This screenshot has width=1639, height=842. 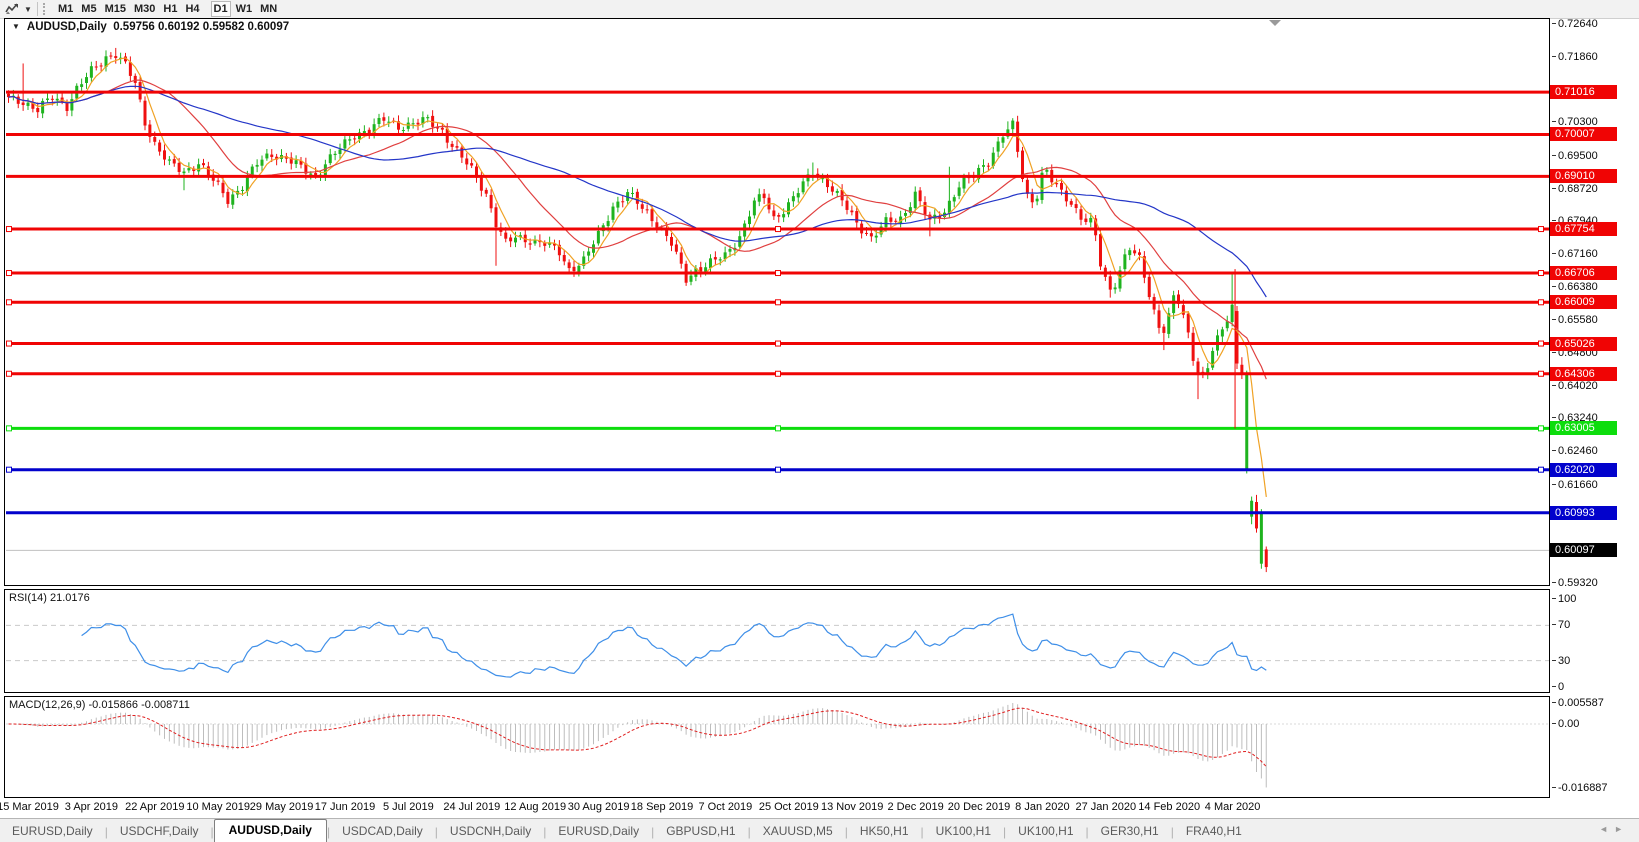 I want to click on date-tick-label: 2 Dec 2019, so click(x=915, y=807).